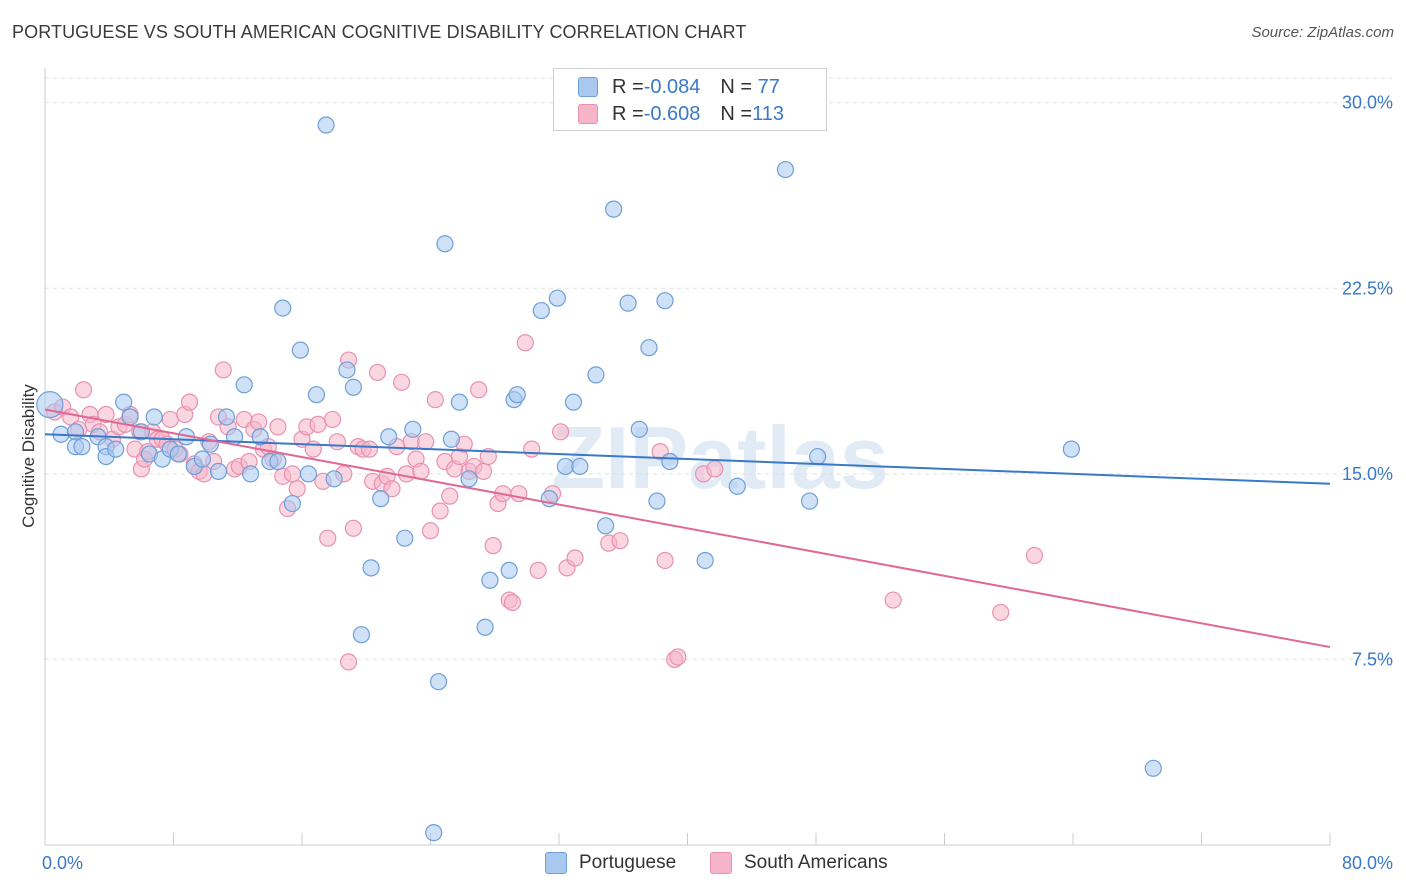  What do you see at coordinates (1322, 32) in the screenshot?
I see `source-label: Source: ZipAtlas.com` at bounding box center [1322, 32].